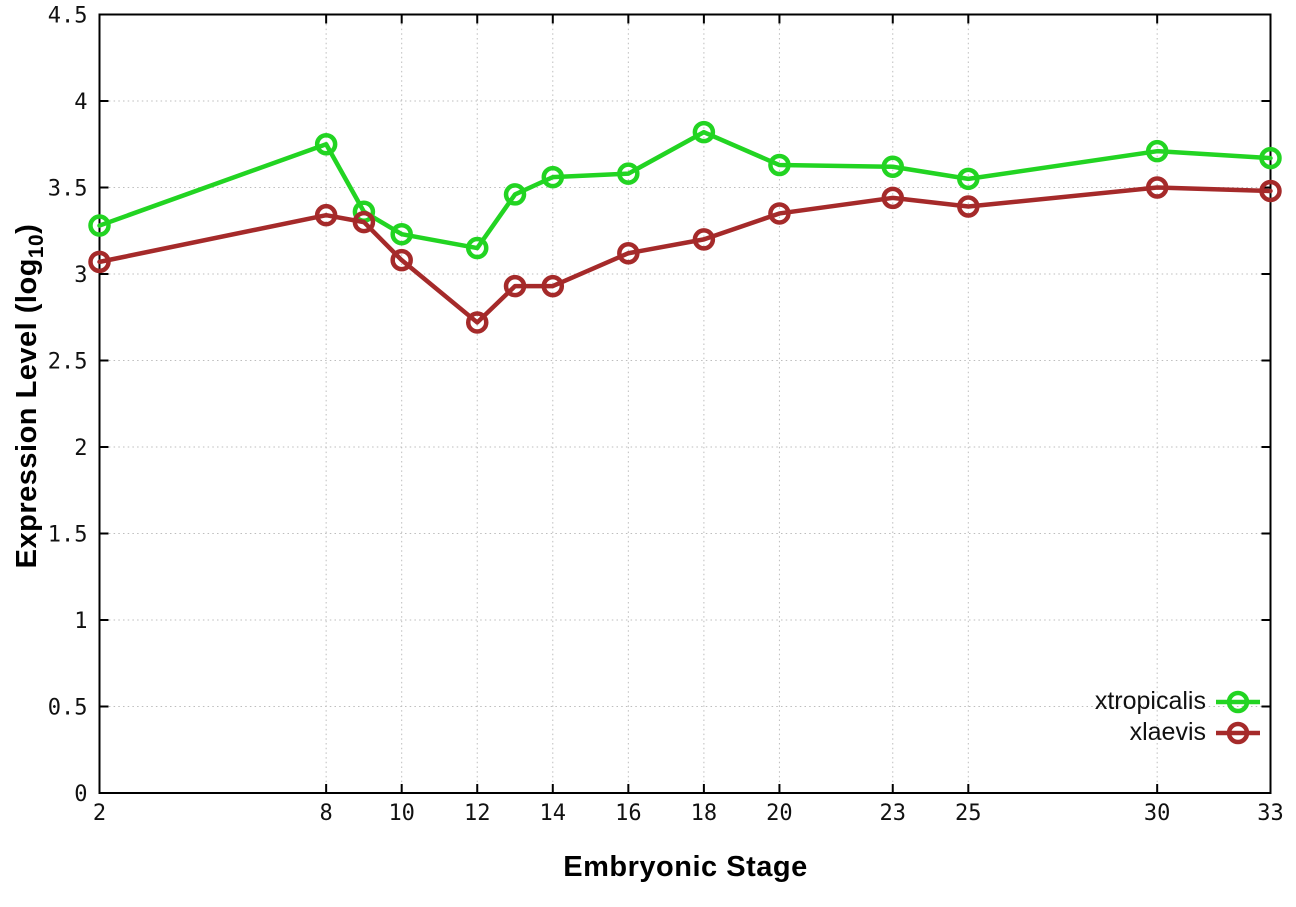 This screenshot has width=1296, height=907. Describe the element at coordinates (27, 228) in the screenshot. I see `y-axis-title-close: )` at that location.